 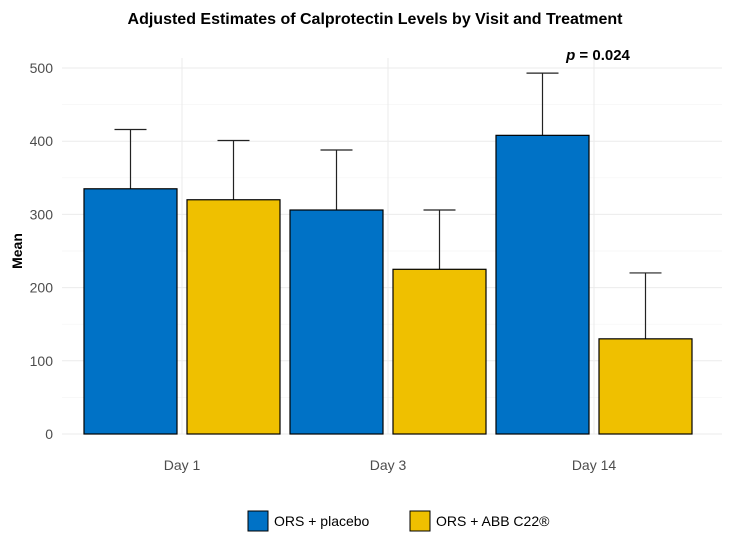 What do you see at coordinates (42, 361) in the screenshot?
I see `y-tick-label: 100` at bounding box center [42, 361].